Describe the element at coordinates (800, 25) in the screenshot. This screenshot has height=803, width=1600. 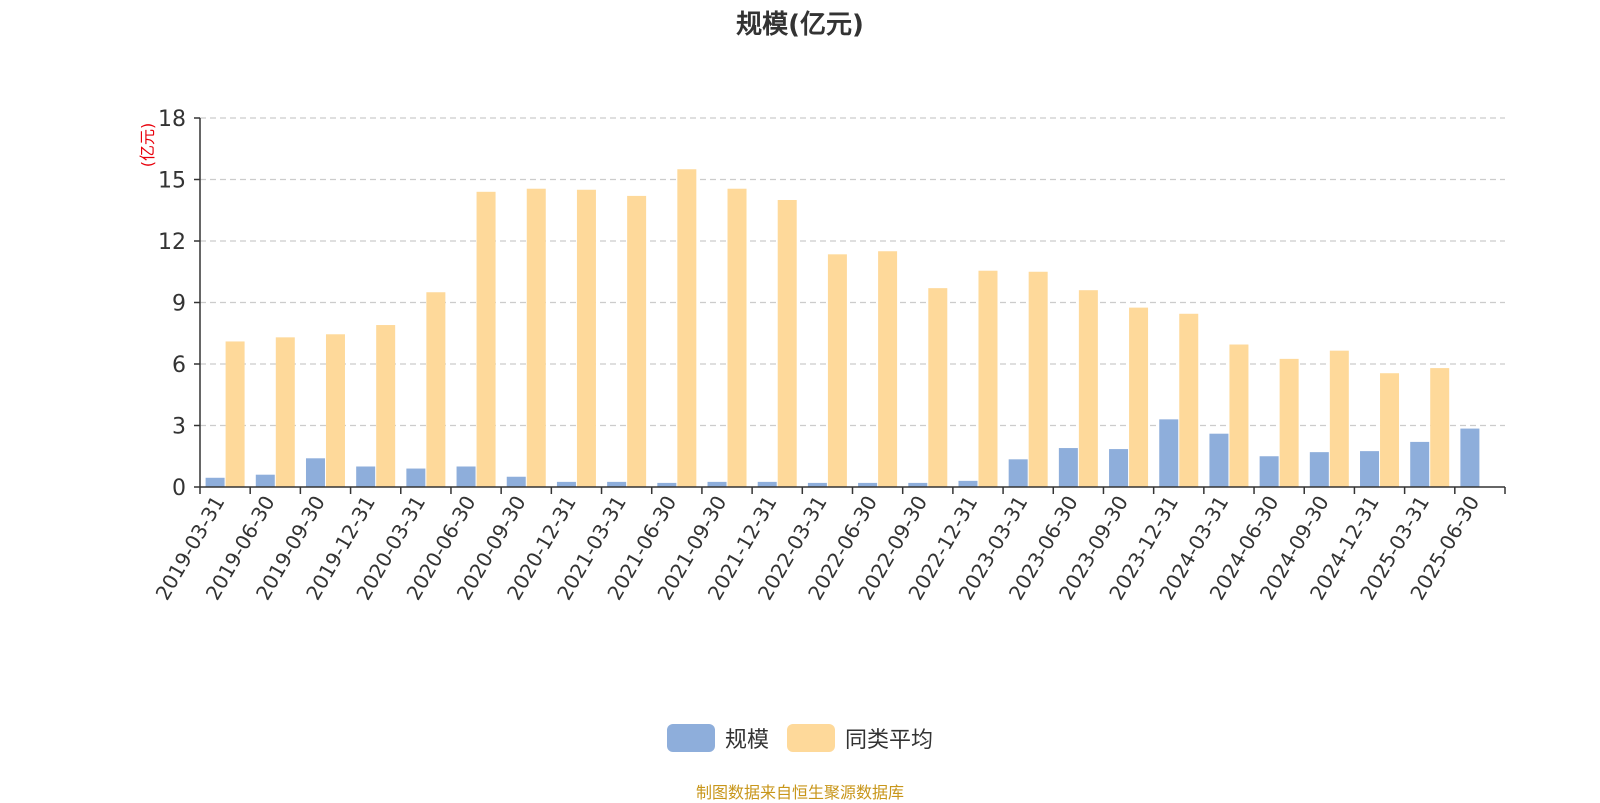
I see `chart-title: 规模(亿元)` at that location.